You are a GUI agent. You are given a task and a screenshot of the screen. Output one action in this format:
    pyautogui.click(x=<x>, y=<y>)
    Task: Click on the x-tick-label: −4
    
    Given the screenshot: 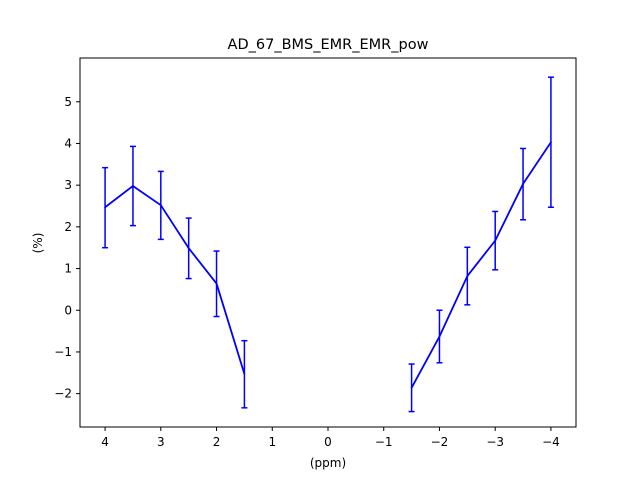 What is the action you would take?
    pyautogui.click(x=551, y=442)
    